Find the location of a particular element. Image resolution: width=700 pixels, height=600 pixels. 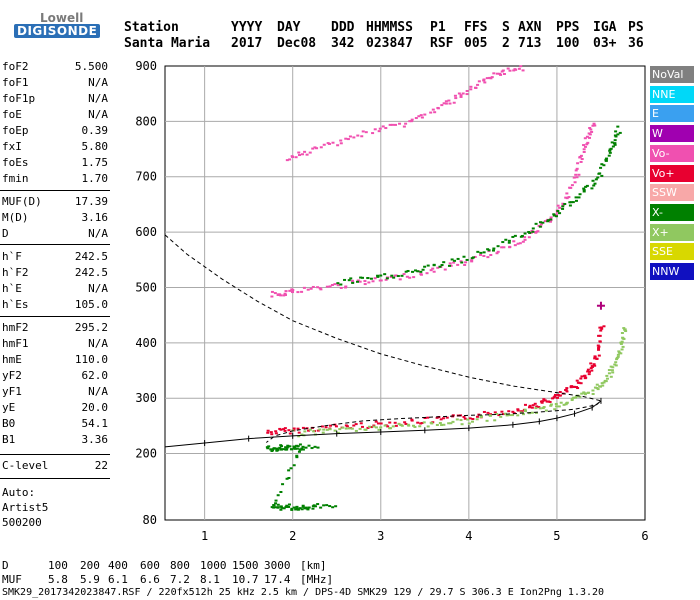

header-label: DDD is located at coordinates (343, 27).